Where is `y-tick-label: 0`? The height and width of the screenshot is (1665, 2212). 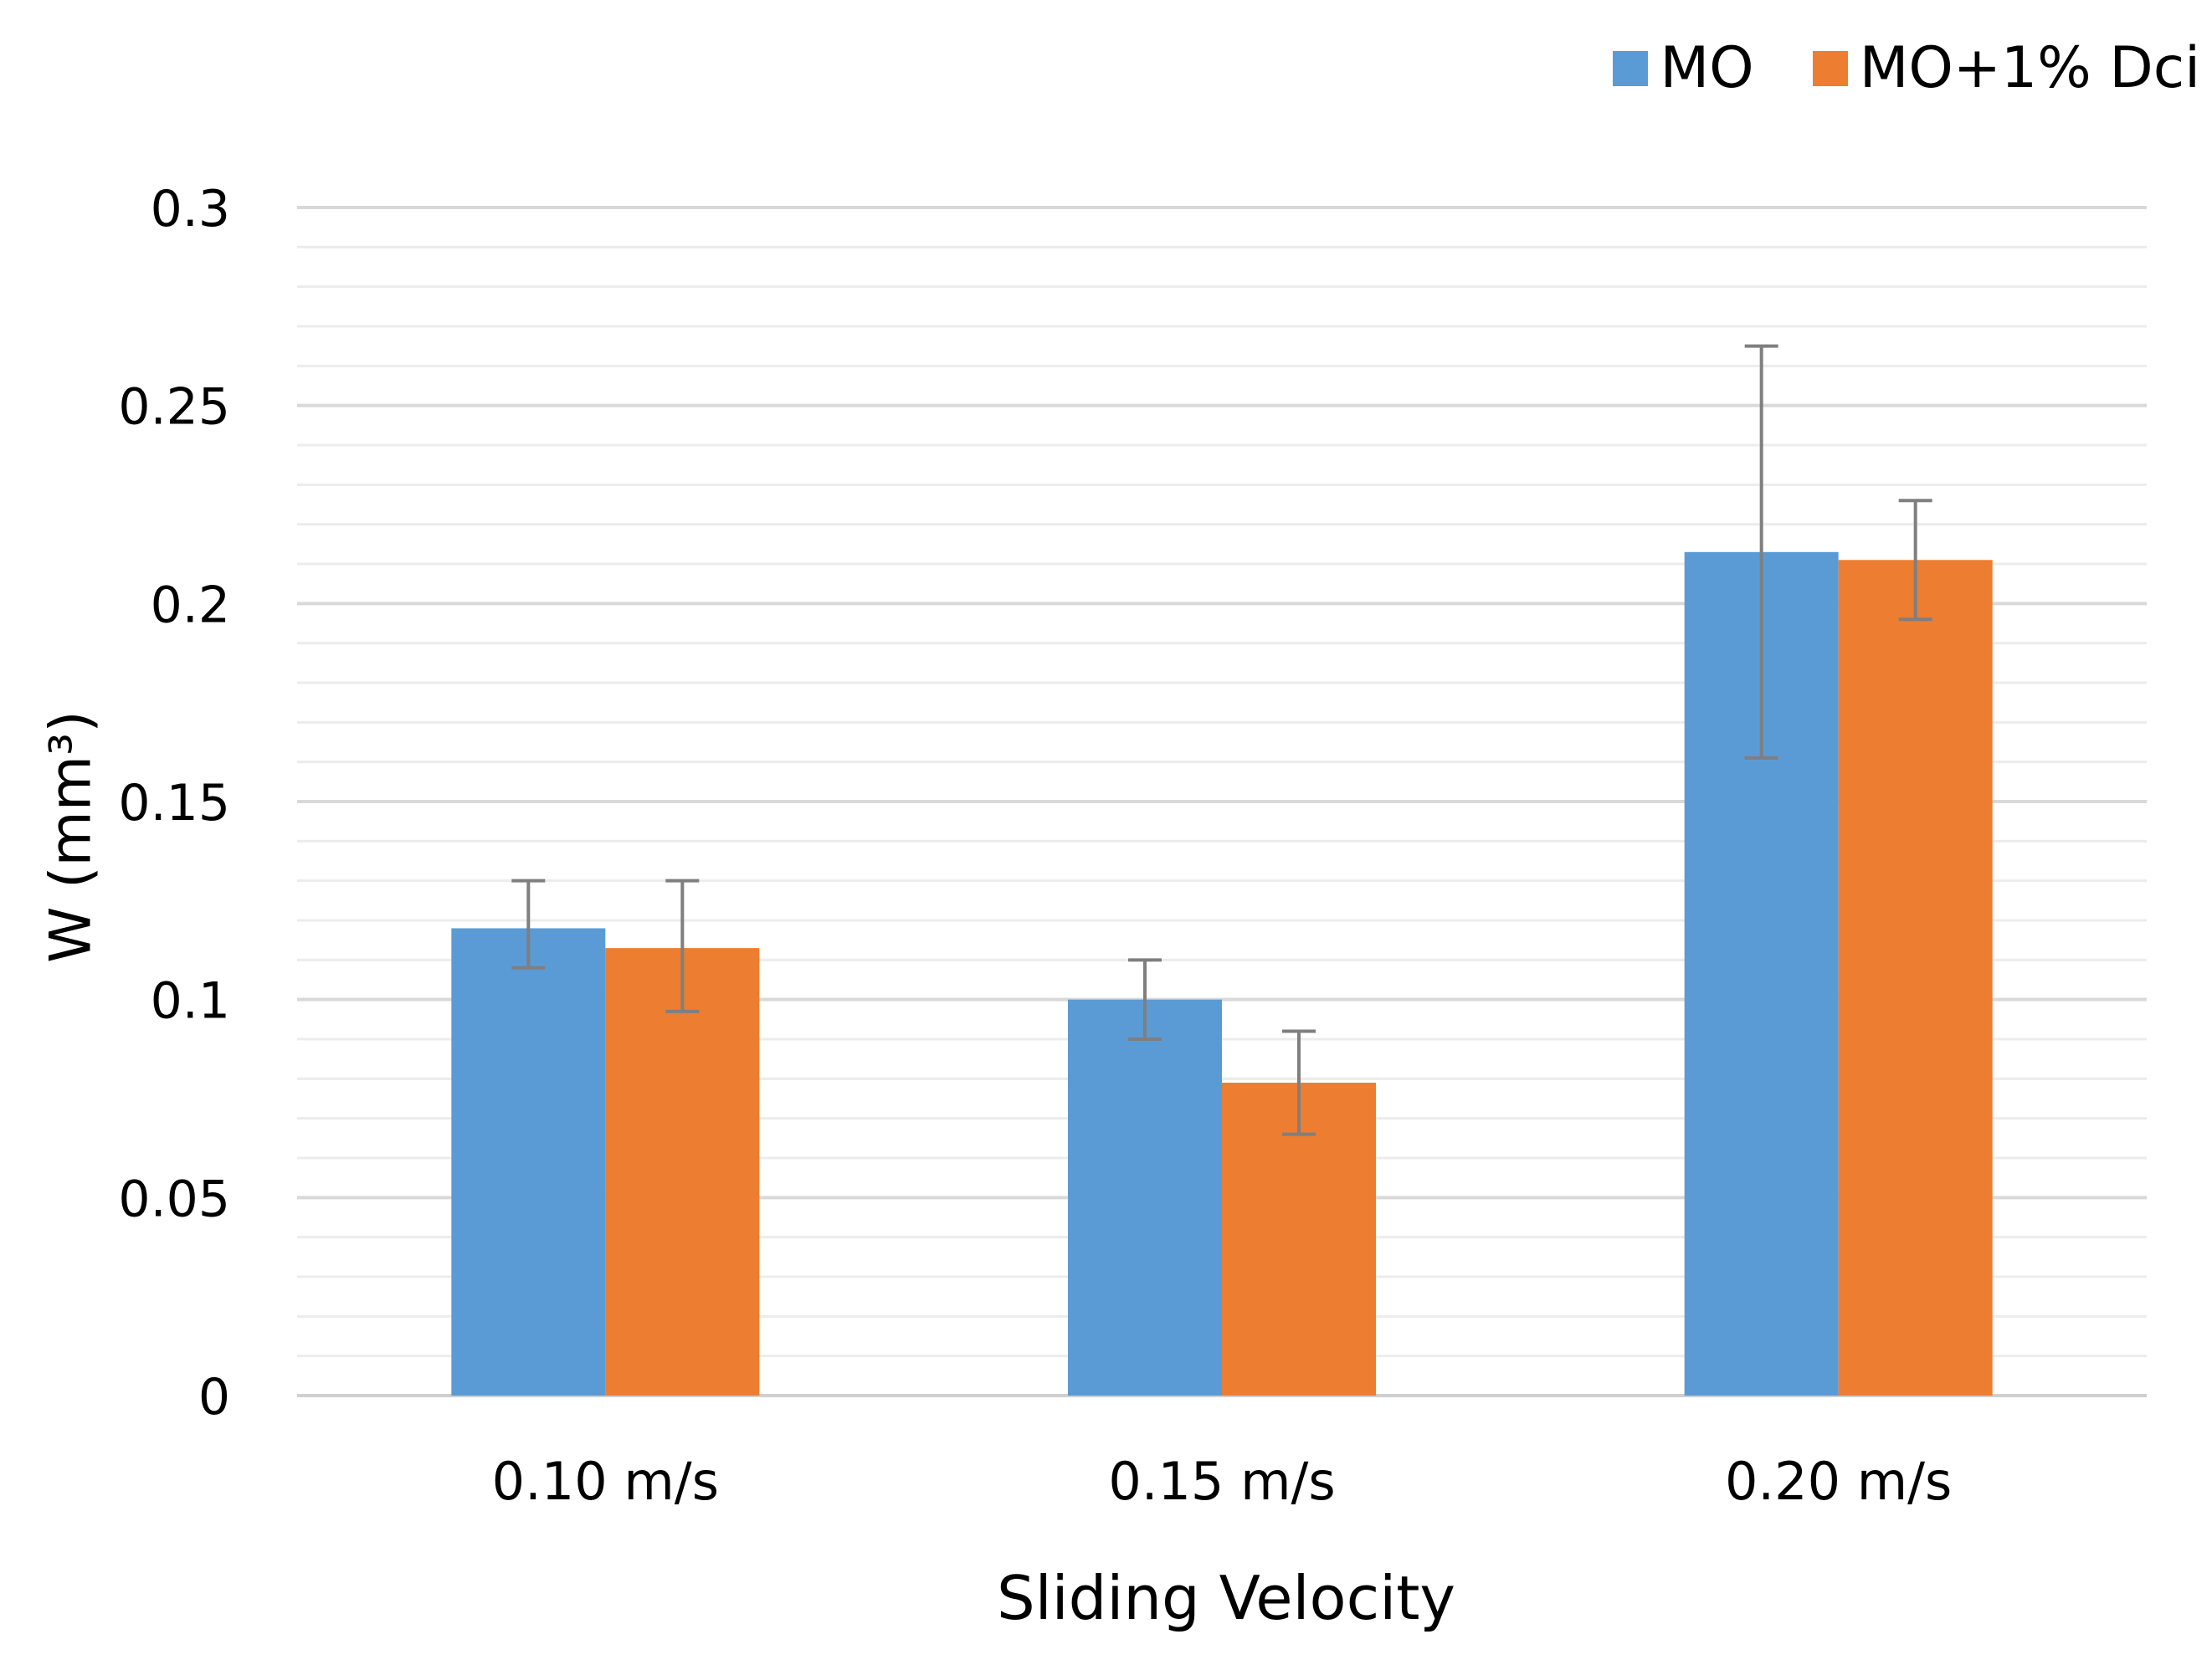
y-tick-label: 0 is located at coordinates (214, 1397).